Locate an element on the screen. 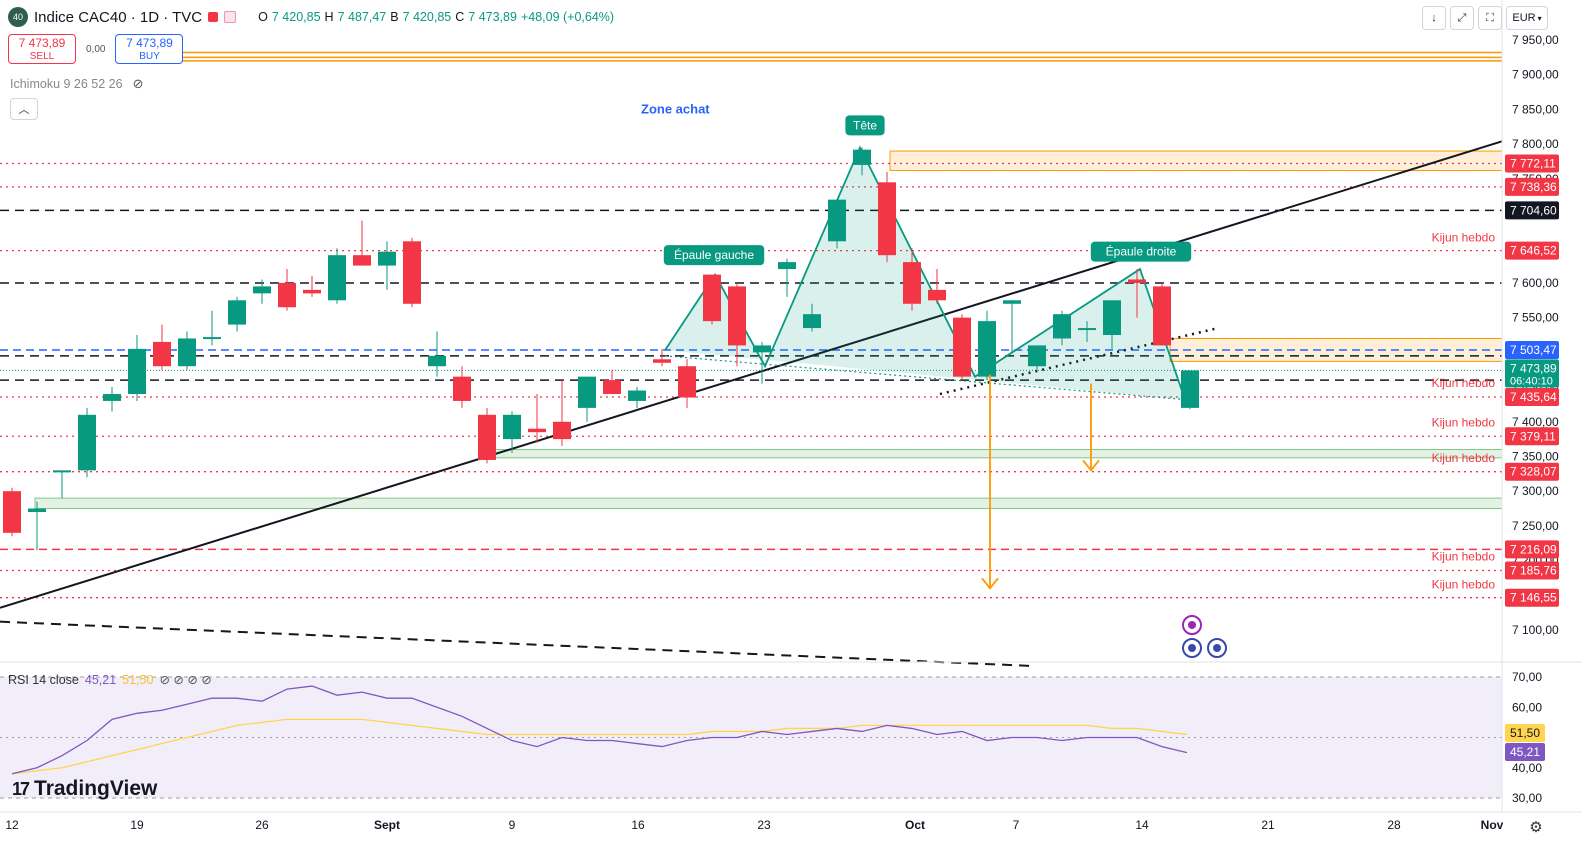 This screenshot has height=847, width=1582. rsi-value: 45,21 is located at coordinates (100, 679).